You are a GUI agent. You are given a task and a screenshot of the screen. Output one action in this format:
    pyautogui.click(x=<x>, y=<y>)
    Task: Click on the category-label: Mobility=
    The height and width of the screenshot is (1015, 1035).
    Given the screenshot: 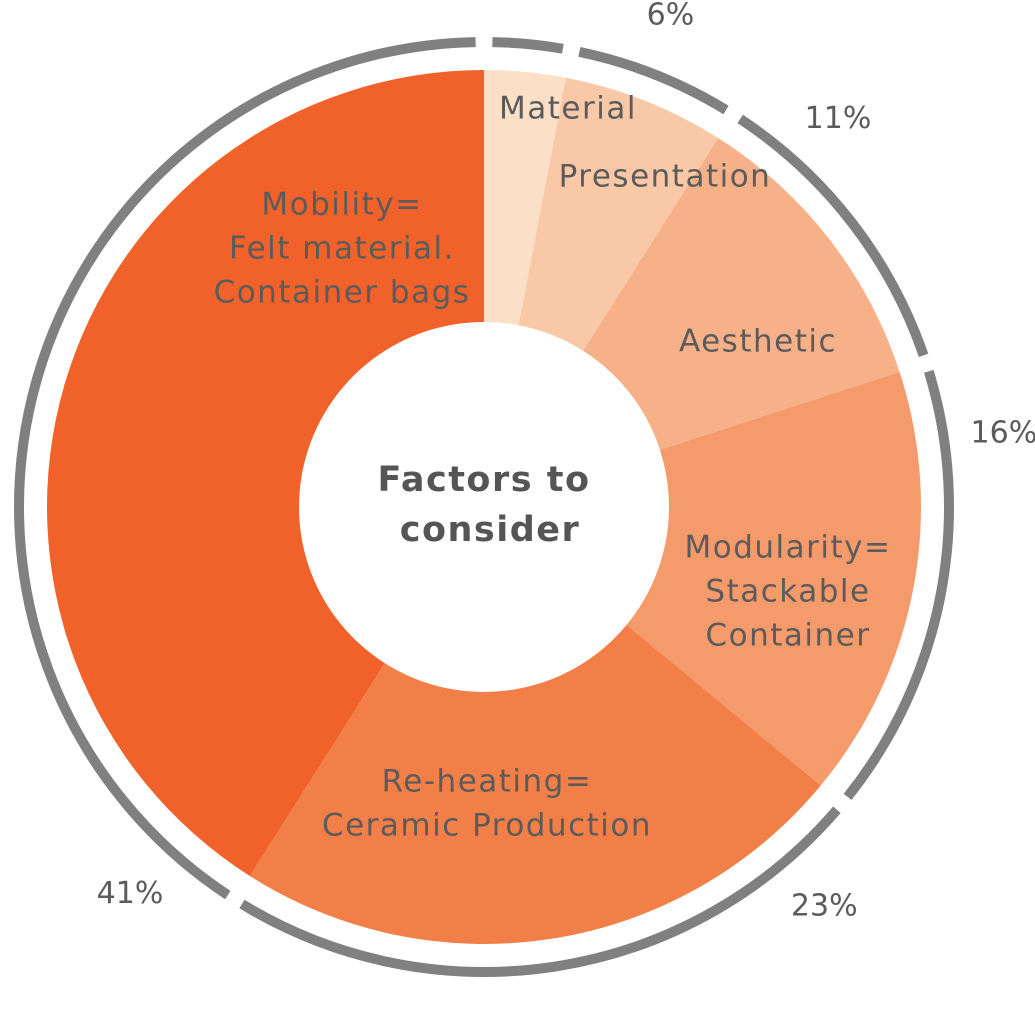 What is the action you would take?
    pyautogui.click(x=341, y=205)
    